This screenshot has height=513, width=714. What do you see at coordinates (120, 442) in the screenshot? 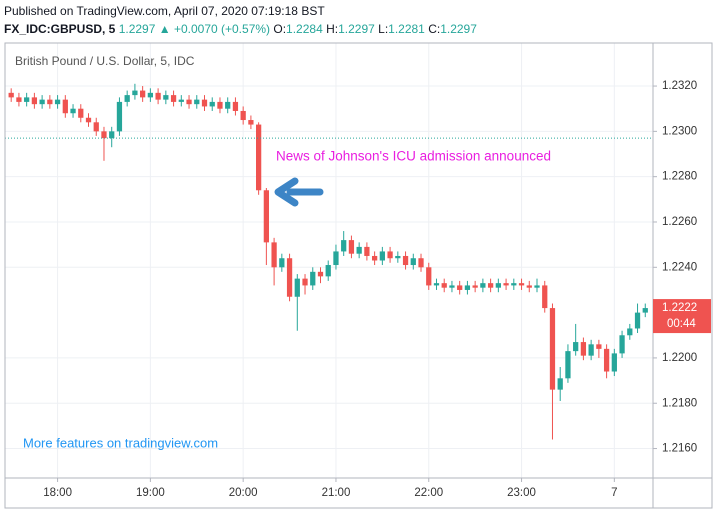
I see `watermark: More features on tradingview.com` at bounding box center [120, 442].